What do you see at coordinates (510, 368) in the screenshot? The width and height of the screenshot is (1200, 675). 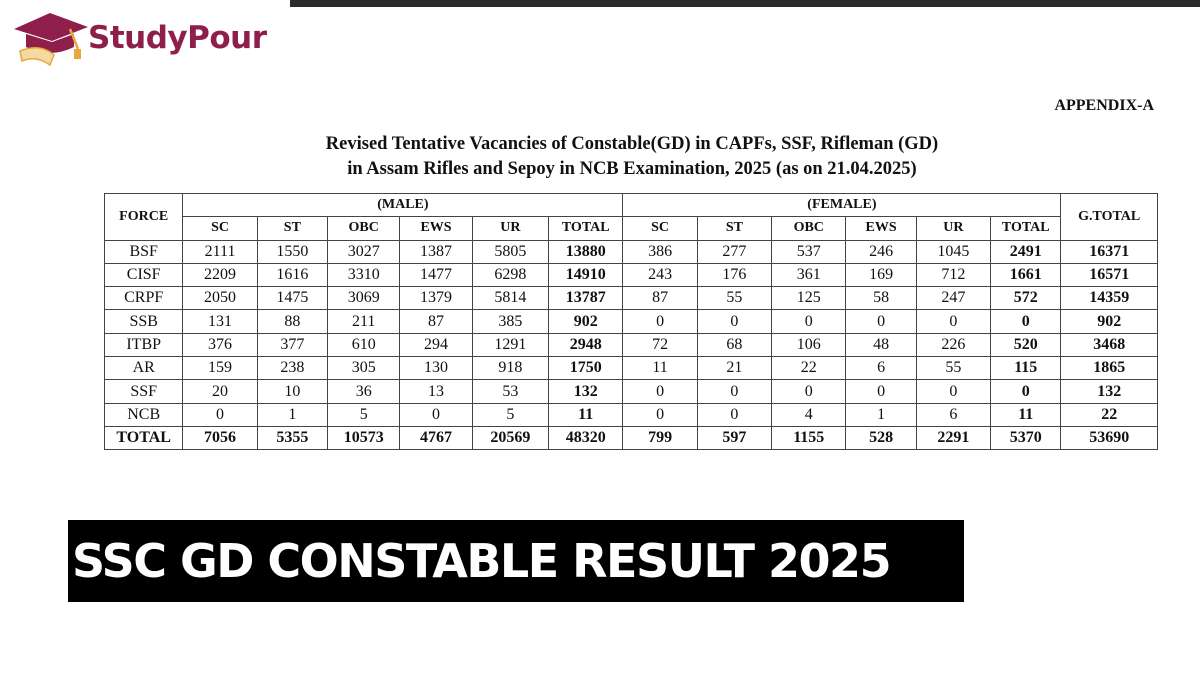 I see `male-value-cell: 918` at bounding box center [510, 368].